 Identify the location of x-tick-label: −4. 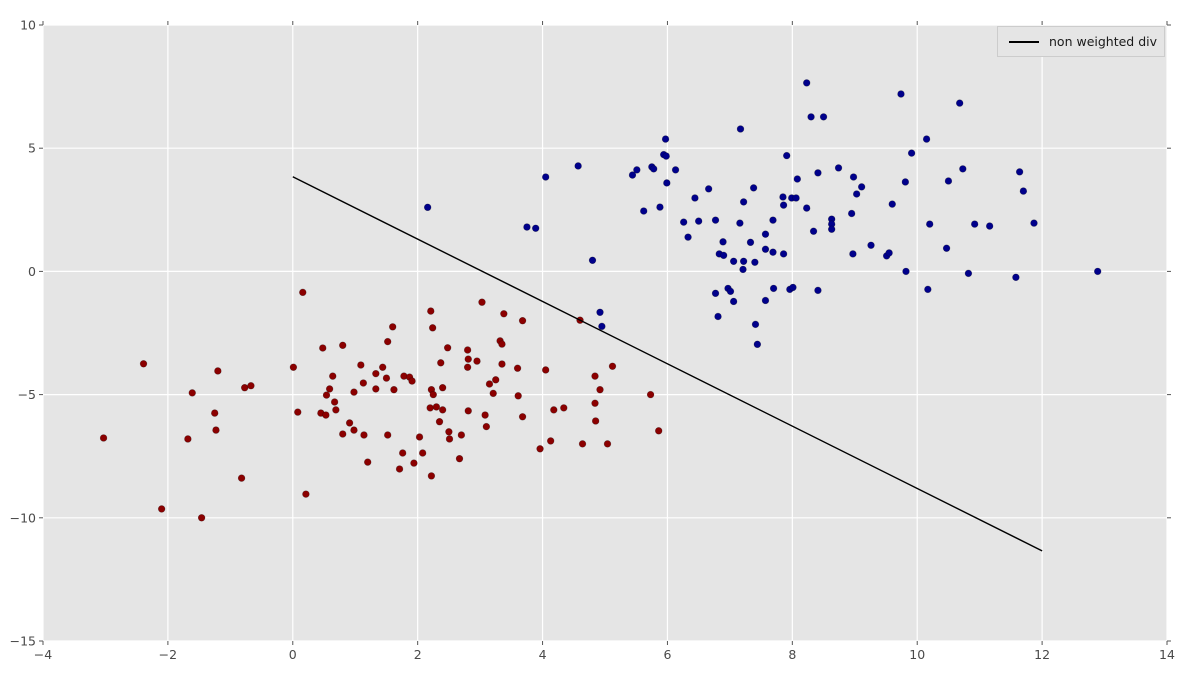
(43, 654).